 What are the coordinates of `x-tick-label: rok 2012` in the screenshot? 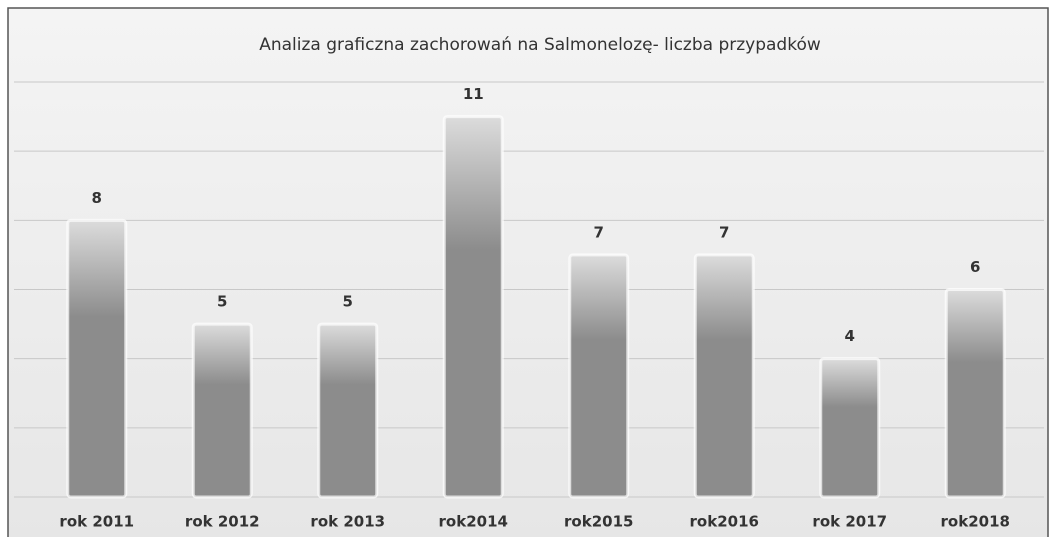 It's located at (222, 522).